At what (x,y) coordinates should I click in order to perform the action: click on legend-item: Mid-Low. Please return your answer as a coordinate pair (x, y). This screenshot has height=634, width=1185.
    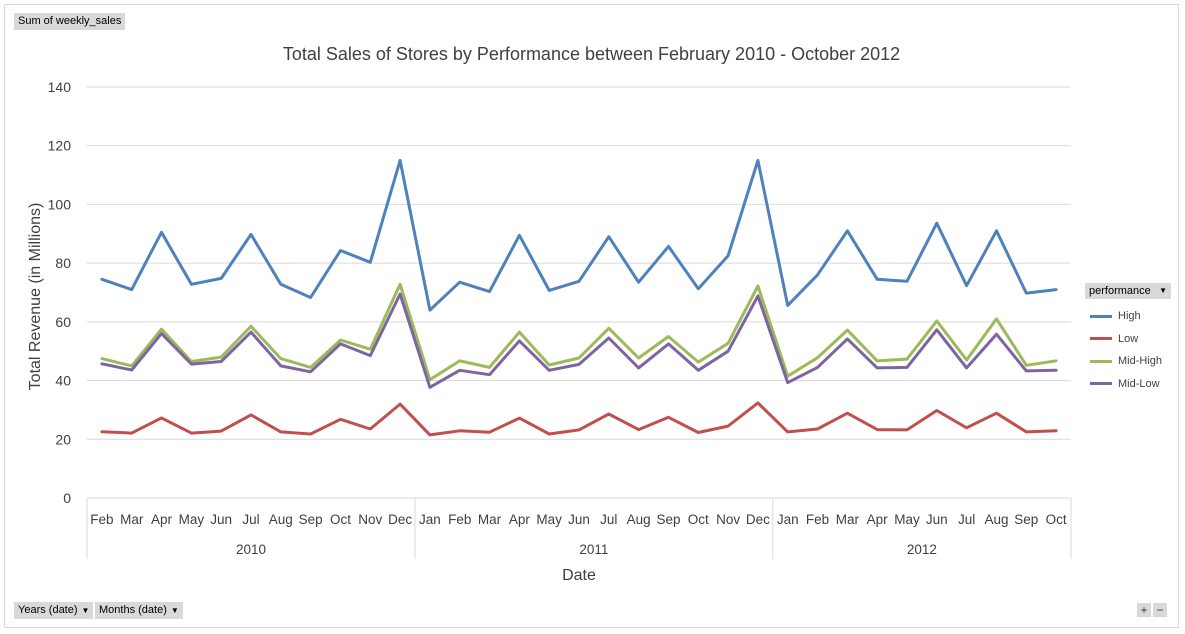
    Looking at the image, I should click on (1128, 384).